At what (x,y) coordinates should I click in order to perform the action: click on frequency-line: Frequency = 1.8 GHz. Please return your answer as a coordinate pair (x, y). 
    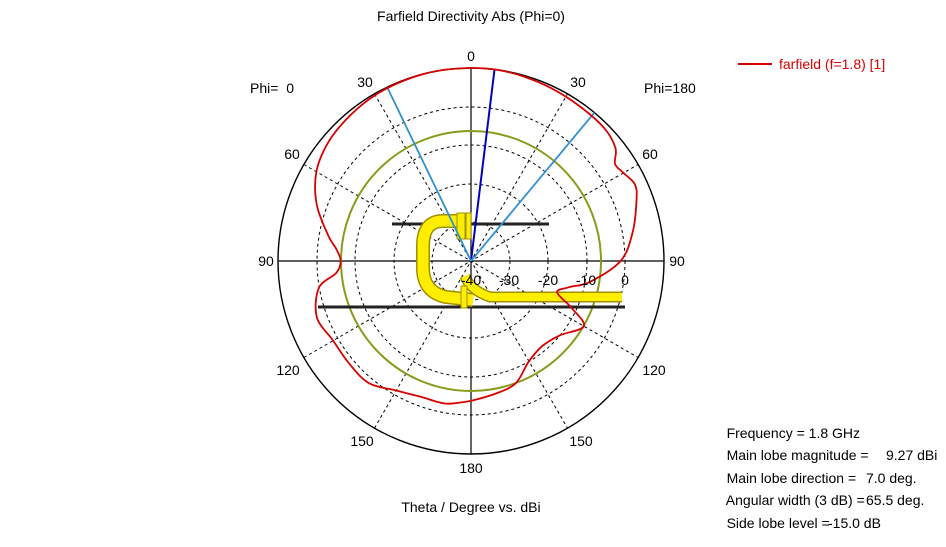
    Looking at the image, I should click on (785, 433).